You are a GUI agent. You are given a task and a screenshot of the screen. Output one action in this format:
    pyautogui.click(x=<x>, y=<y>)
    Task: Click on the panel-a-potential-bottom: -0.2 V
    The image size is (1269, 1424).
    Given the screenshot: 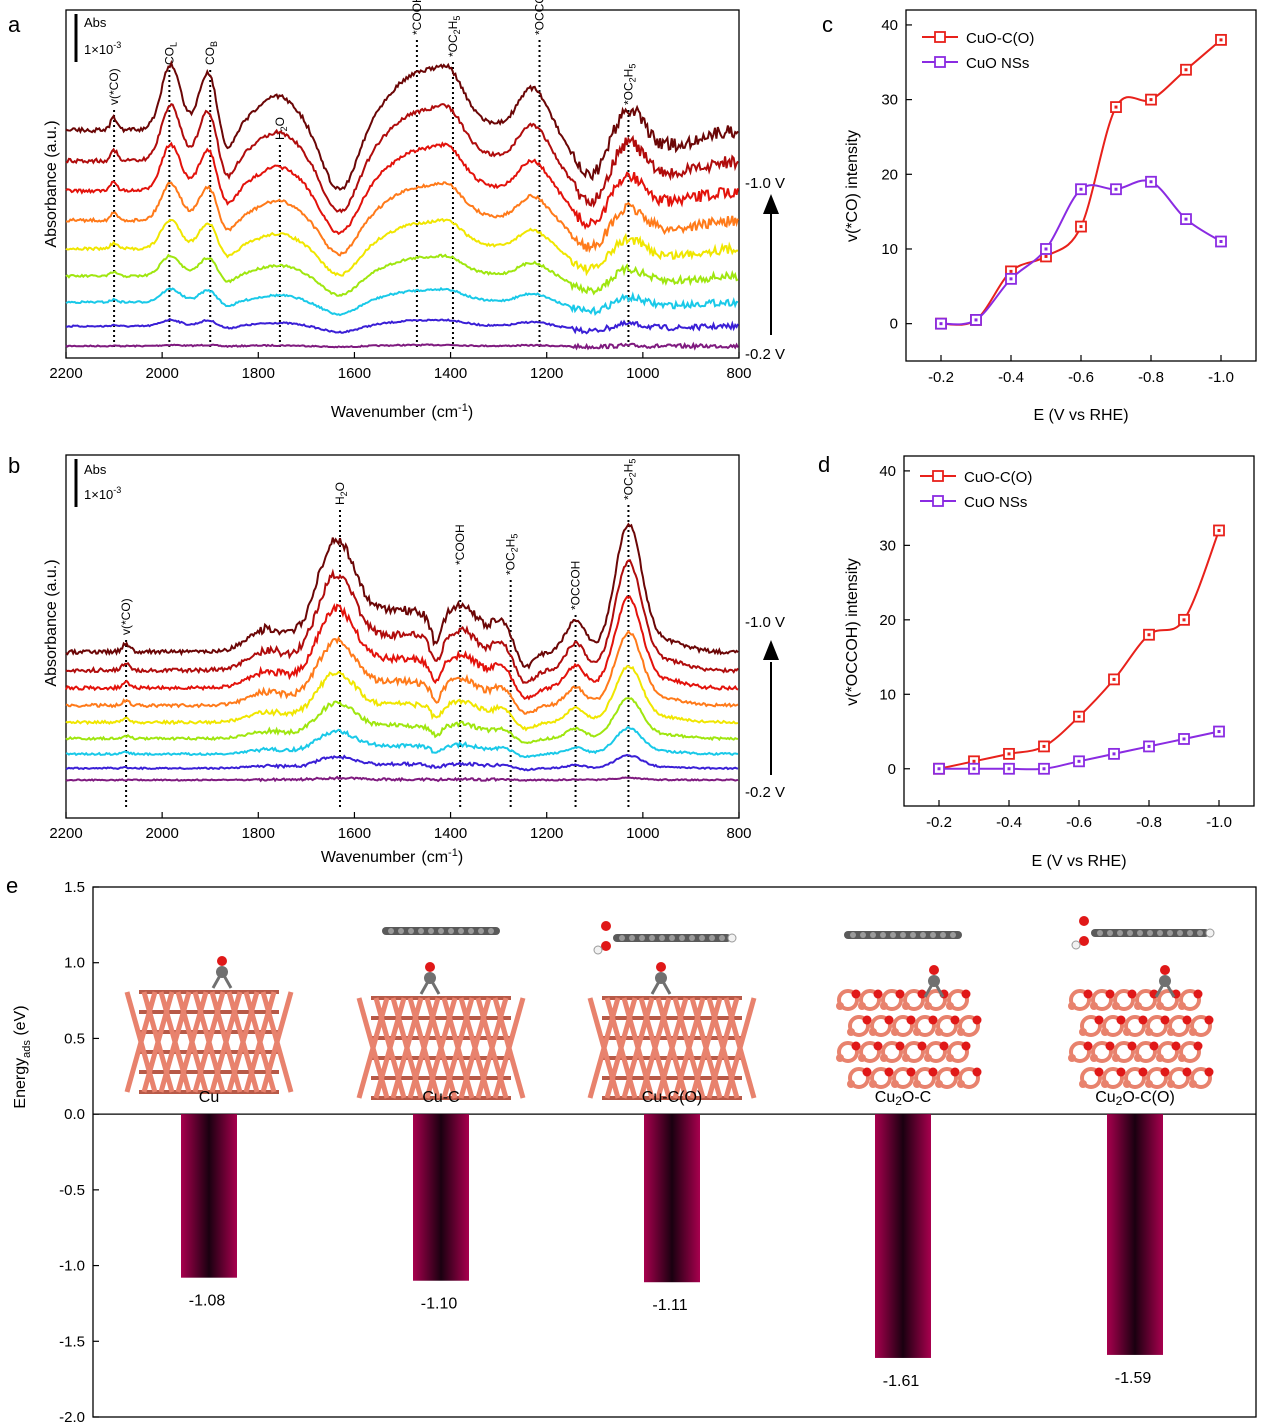 What is the action you would take?
    pyautogui.click(x=765, y=354)
    